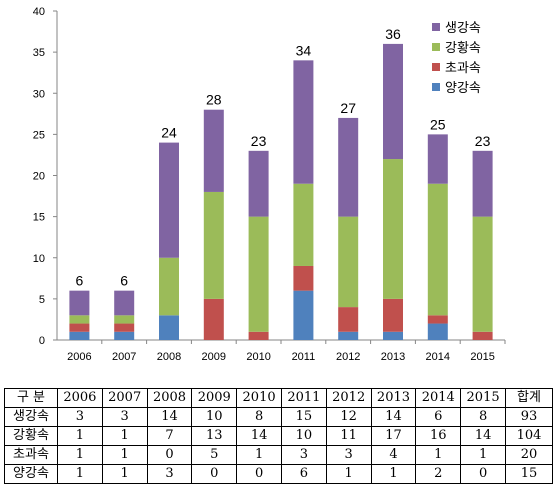 The image size is (556, 489). What do you see at coordinates (39, 135) in the screenshot?
I see `y-tick-label: 25` at bounding box center [39, 135].